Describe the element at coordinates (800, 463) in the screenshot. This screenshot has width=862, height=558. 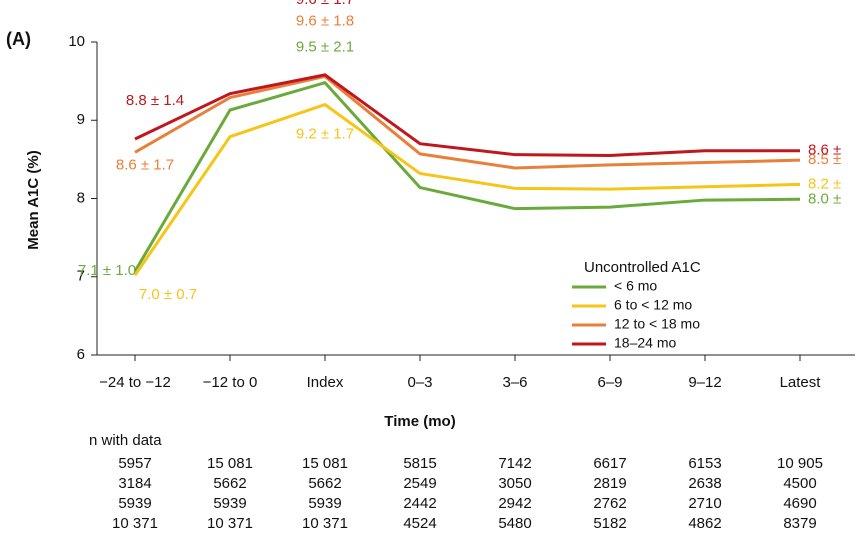
I see `table-cell: 10 905` at that location.